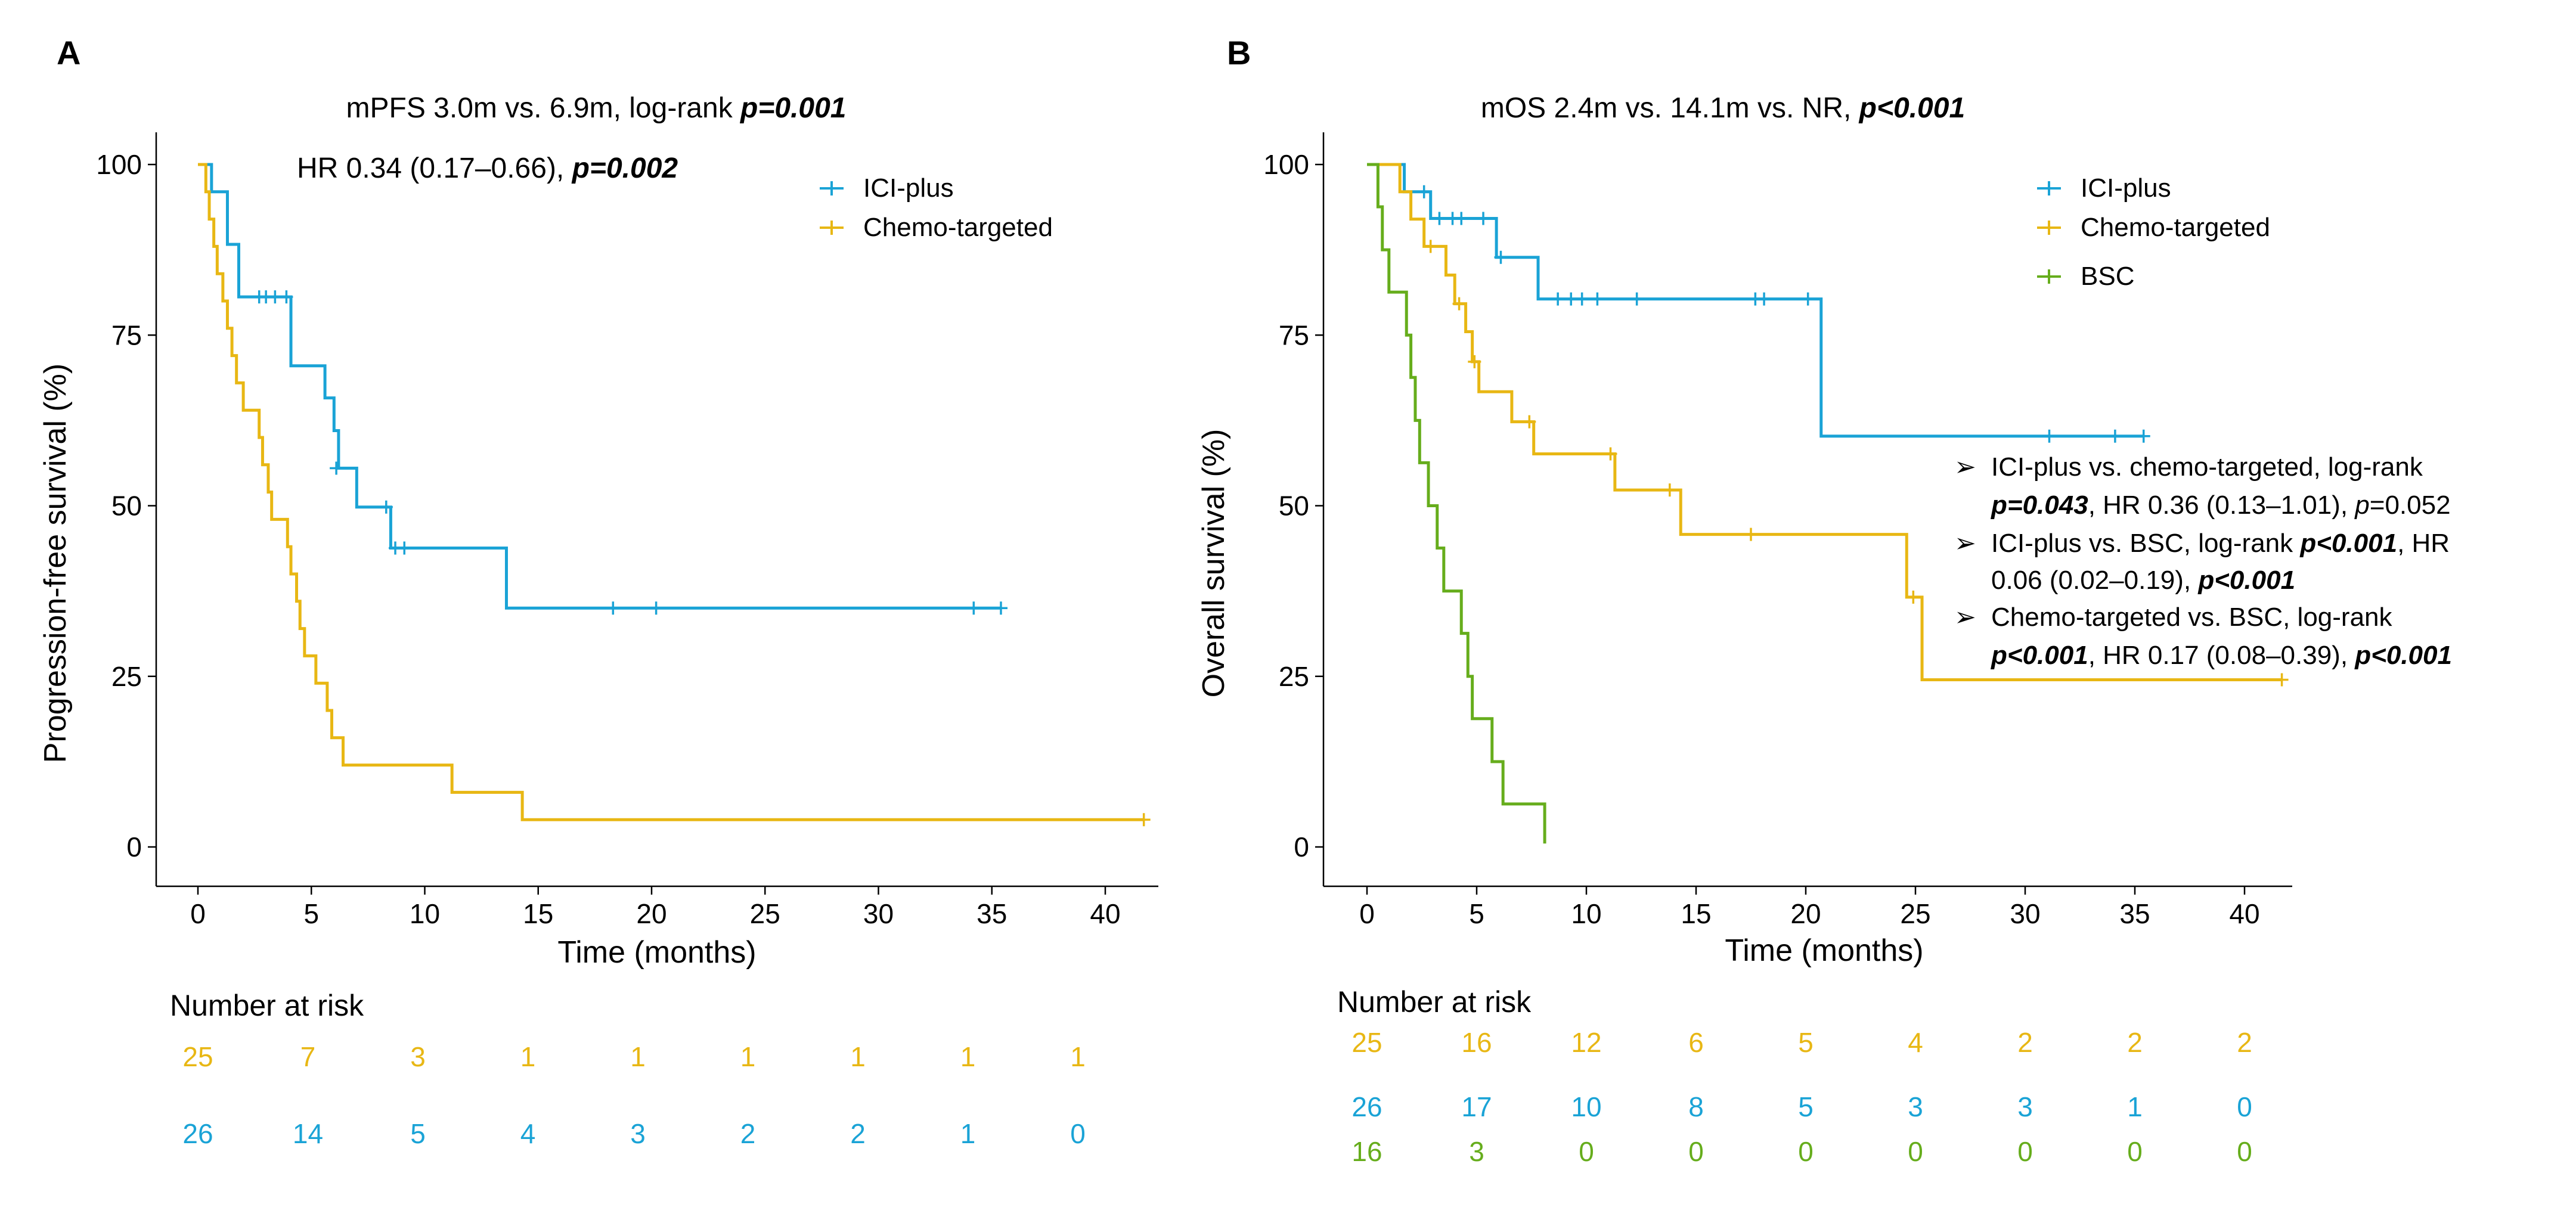 The image size is (2576, 1229). Describe the element at coordinates (599, 386) in the screenshot. I see `km-curve-ici-plus` at that location.